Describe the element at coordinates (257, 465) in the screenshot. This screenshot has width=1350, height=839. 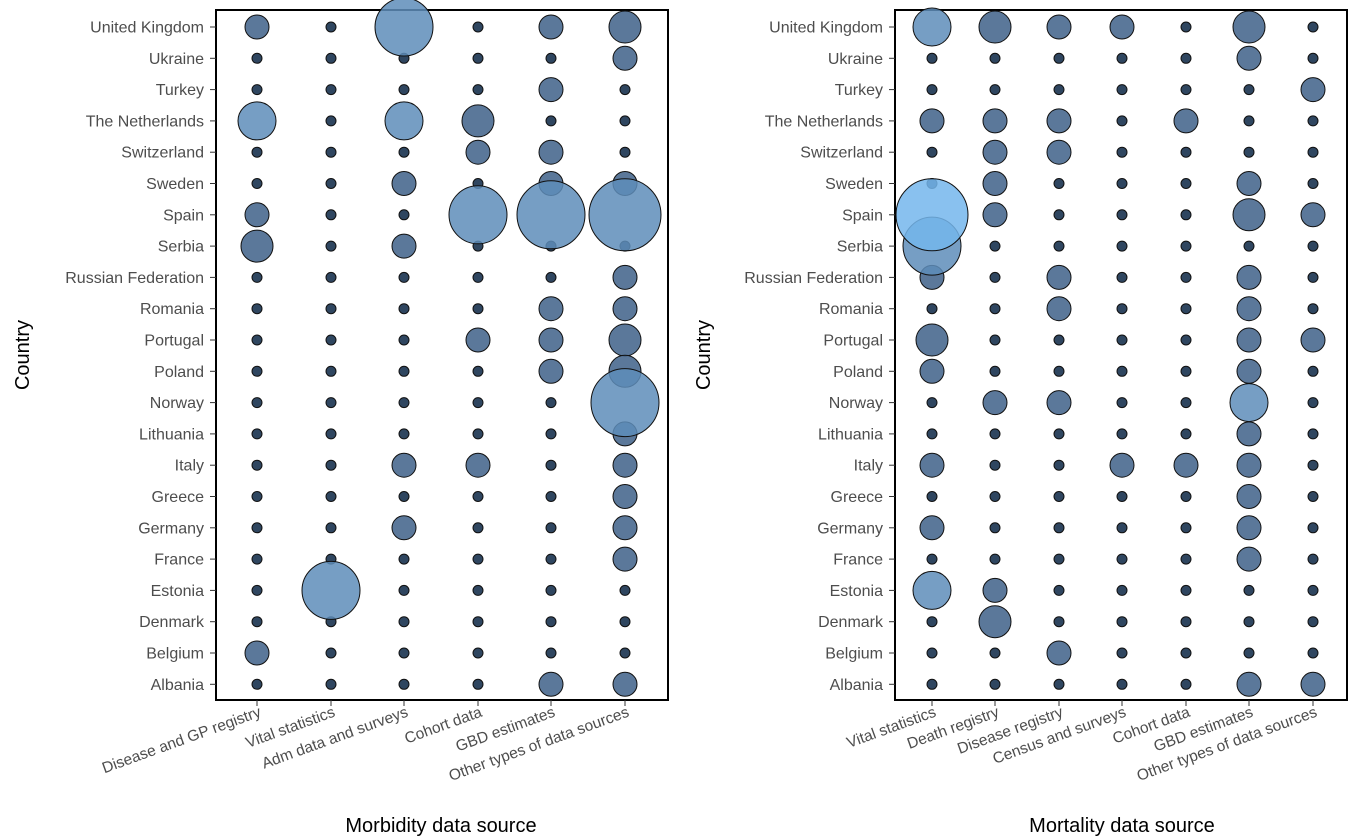
I see `bubble-italy-disease-and-gp-registry` at that location.